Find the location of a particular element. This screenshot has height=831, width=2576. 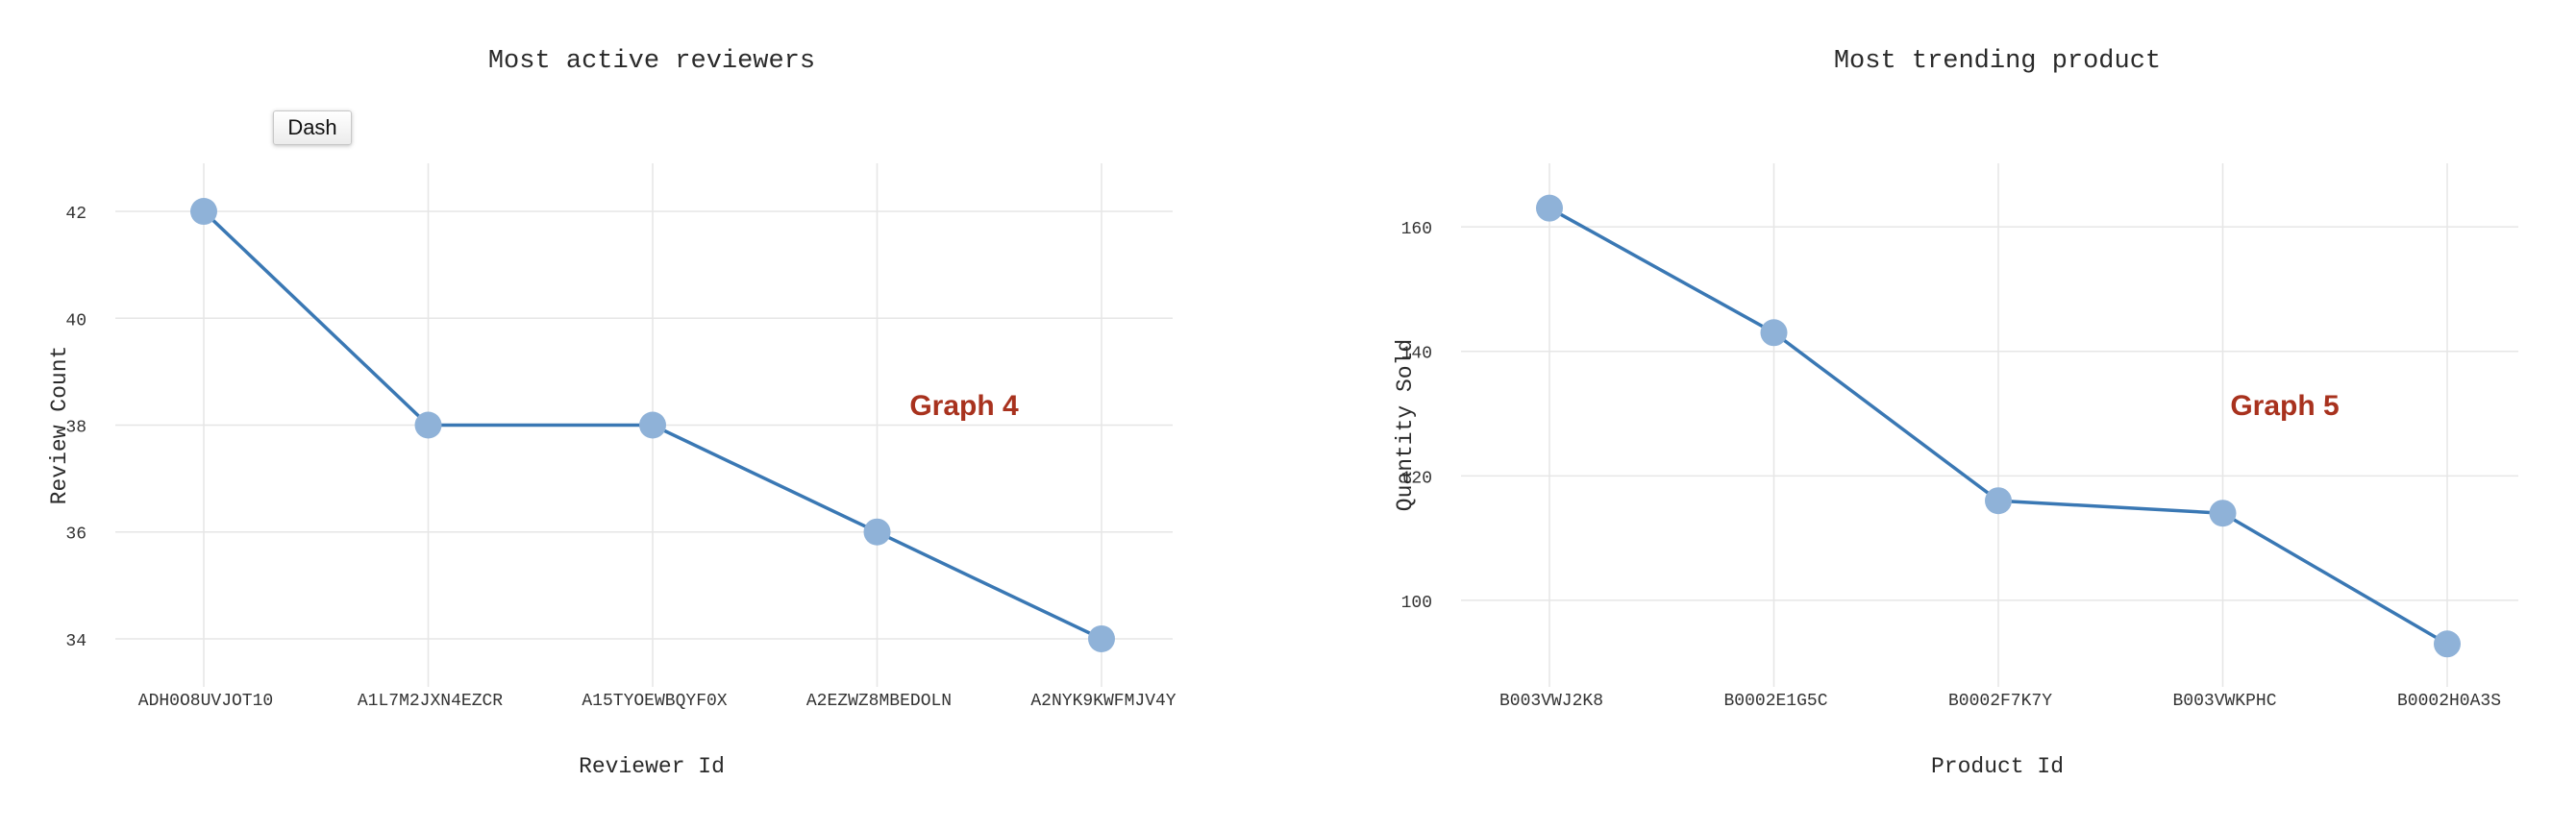

graph-annotation: Graph 5 is located at coordinates (2284, 406).